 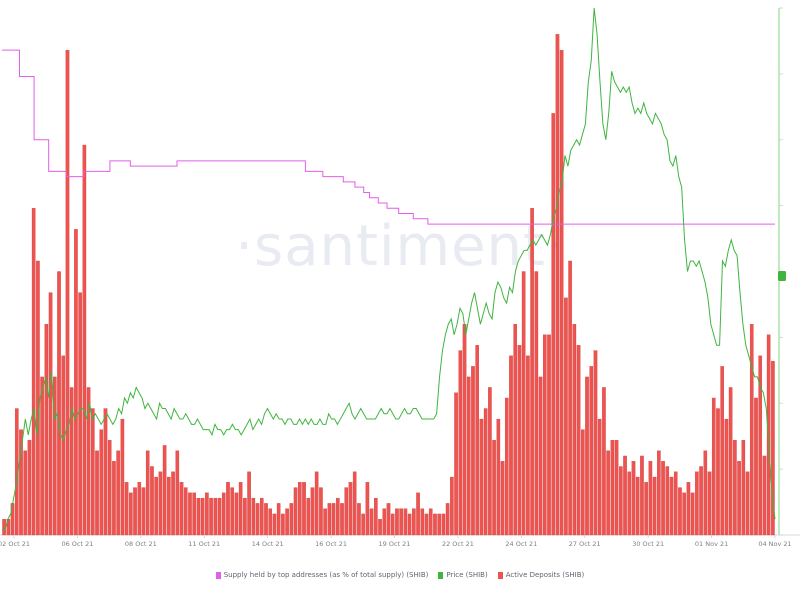 I want to click on x-tick-label: 11 Oct 21, so click(x=204, y=544).